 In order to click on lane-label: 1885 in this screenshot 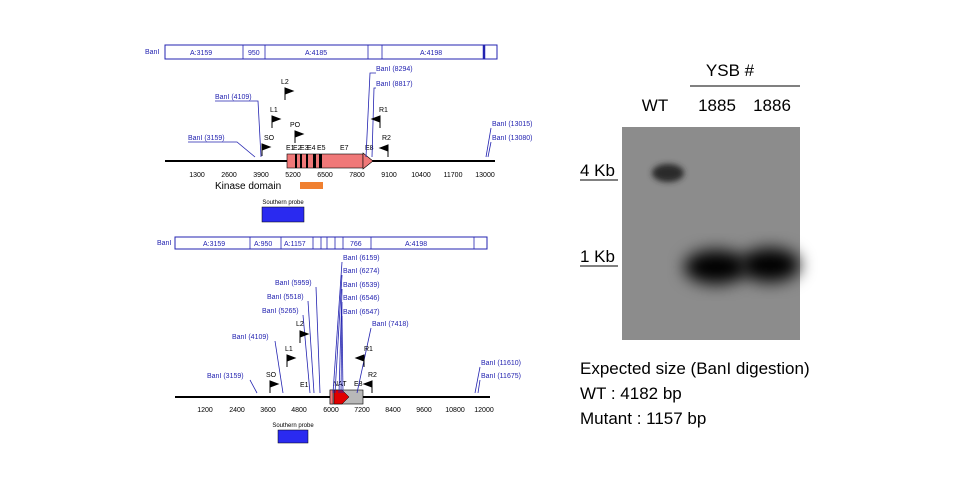, I will do `click(717, 105)`.